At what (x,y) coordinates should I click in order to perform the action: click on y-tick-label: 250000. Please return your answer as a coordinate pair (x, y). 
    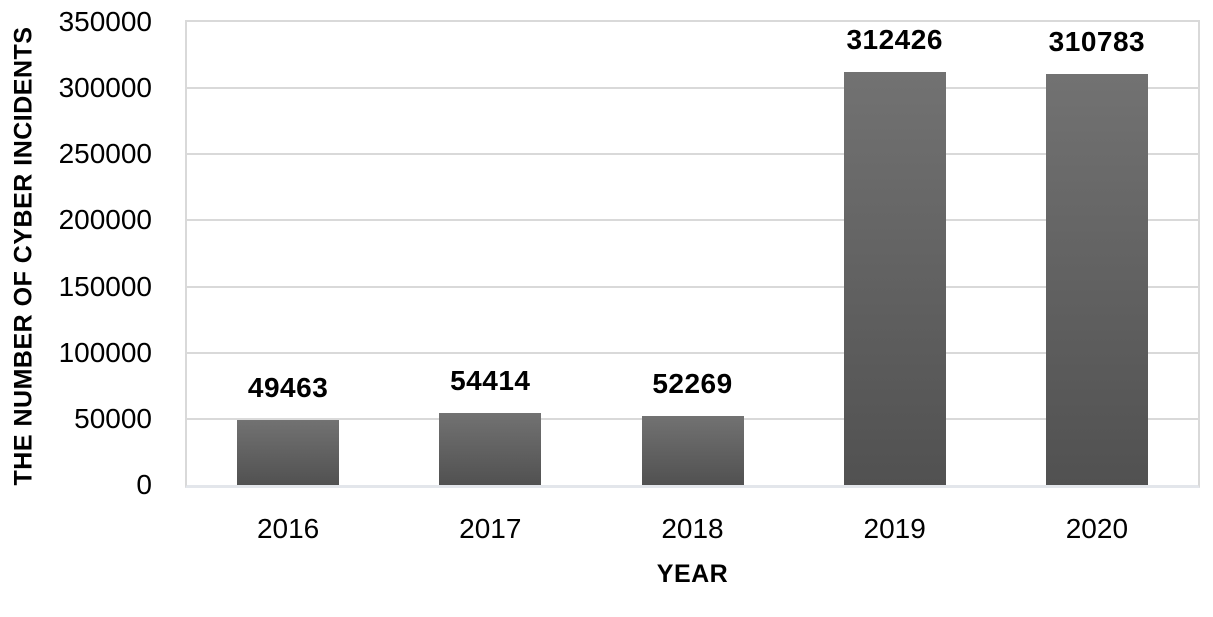
    Looking at the image, I should click on (105, 154).